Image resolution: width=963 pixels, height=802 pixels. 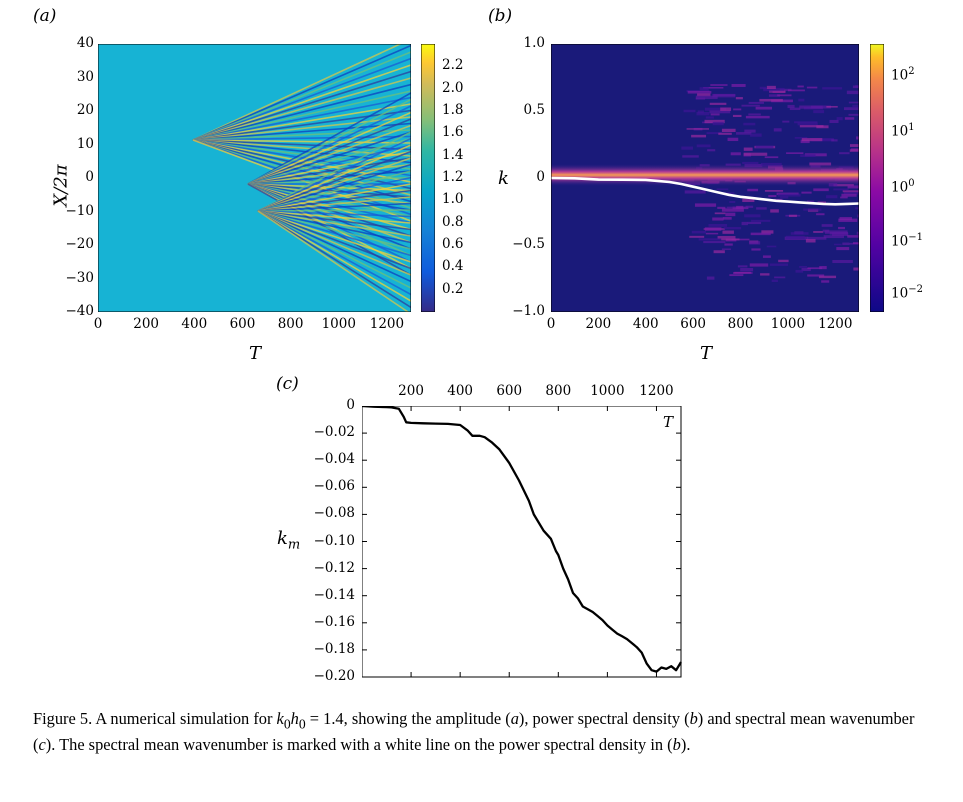 What do you see at coordinates (453, 177) in the screenshot?
I see `panel-a-colorbar-tick: 1.2` at bounding box center [453, 177].